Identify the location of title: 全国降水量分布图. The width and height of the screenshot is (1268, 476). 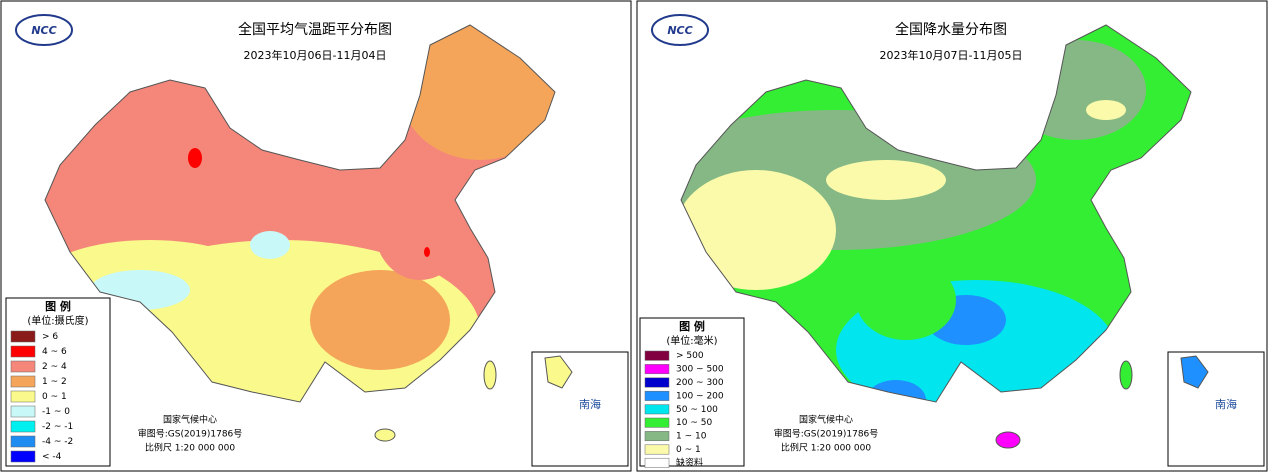
(951, 29).